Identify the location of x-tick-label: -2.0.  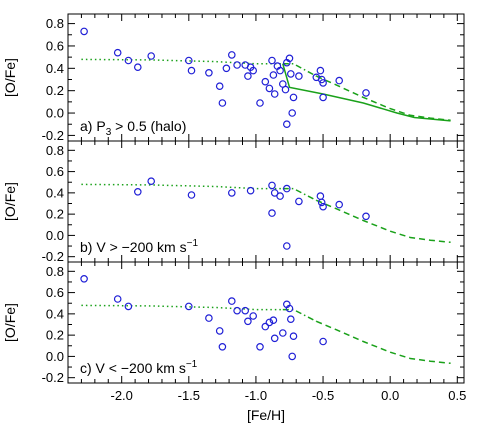
(121, 395).